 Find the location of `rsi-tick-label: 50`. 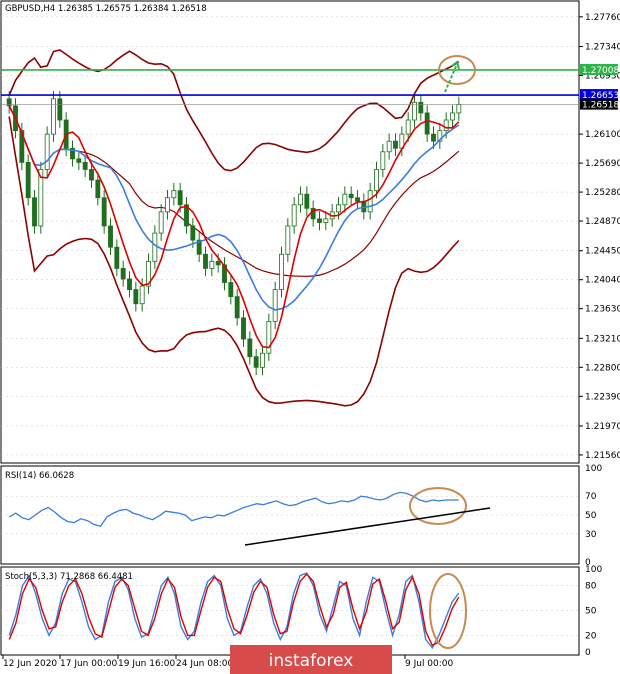

rsi-tick-label: 50 is located at coordinates (591, 516).